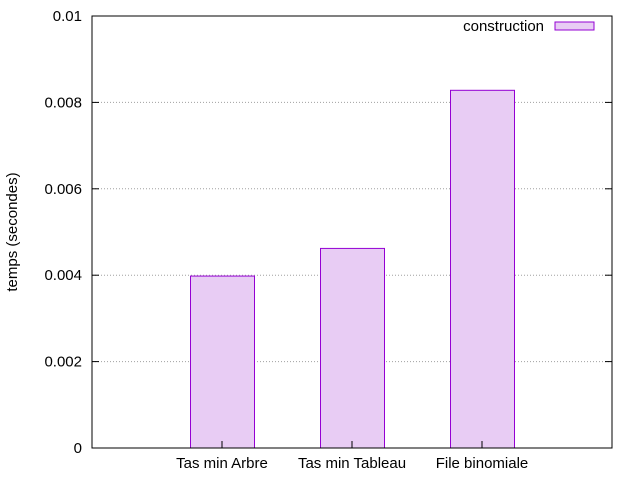 This screenshot has width=640, height=480. I want to click on bar-tas-min-arbre, so click(222, 362).